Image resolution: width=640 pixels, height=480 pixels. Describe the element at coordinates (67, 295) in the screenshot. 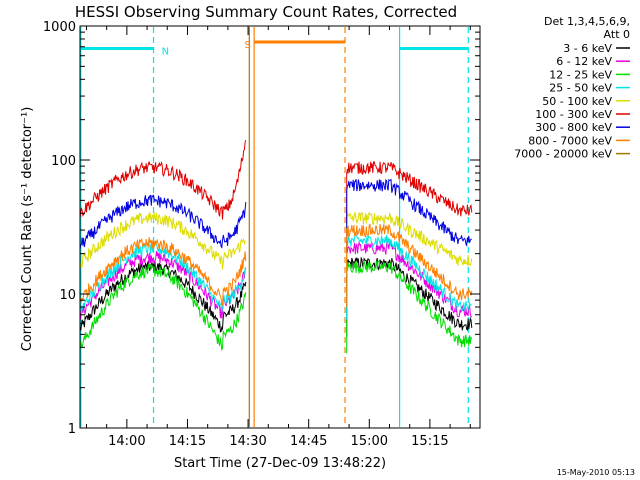

I see `y-tick-label-1: 10` at that location.